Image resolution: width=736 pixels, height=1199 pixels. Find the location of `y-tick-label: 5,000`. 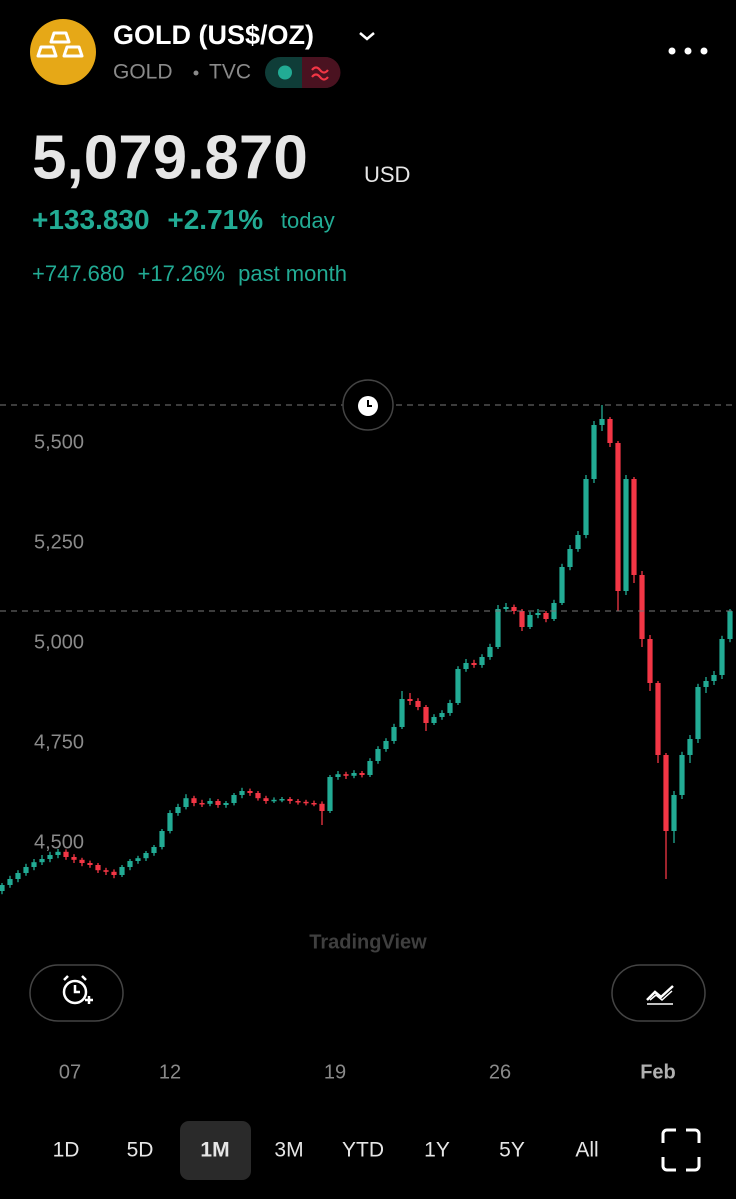

y-tick-label: 5,000 is located at coordinates (59, 642).